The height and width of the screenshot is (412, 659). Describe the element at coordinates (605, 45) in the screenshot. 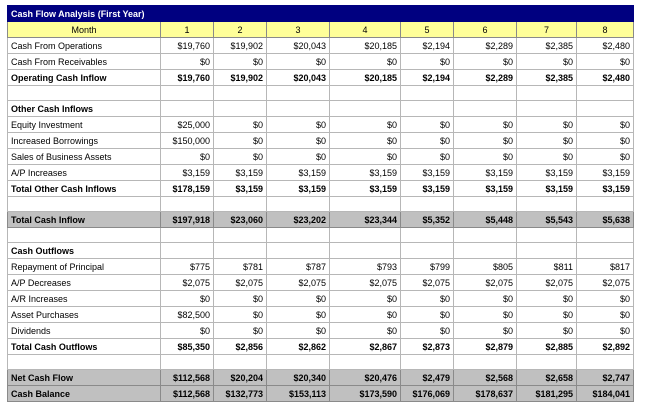

I see `value-cell: $2,480` at that location.